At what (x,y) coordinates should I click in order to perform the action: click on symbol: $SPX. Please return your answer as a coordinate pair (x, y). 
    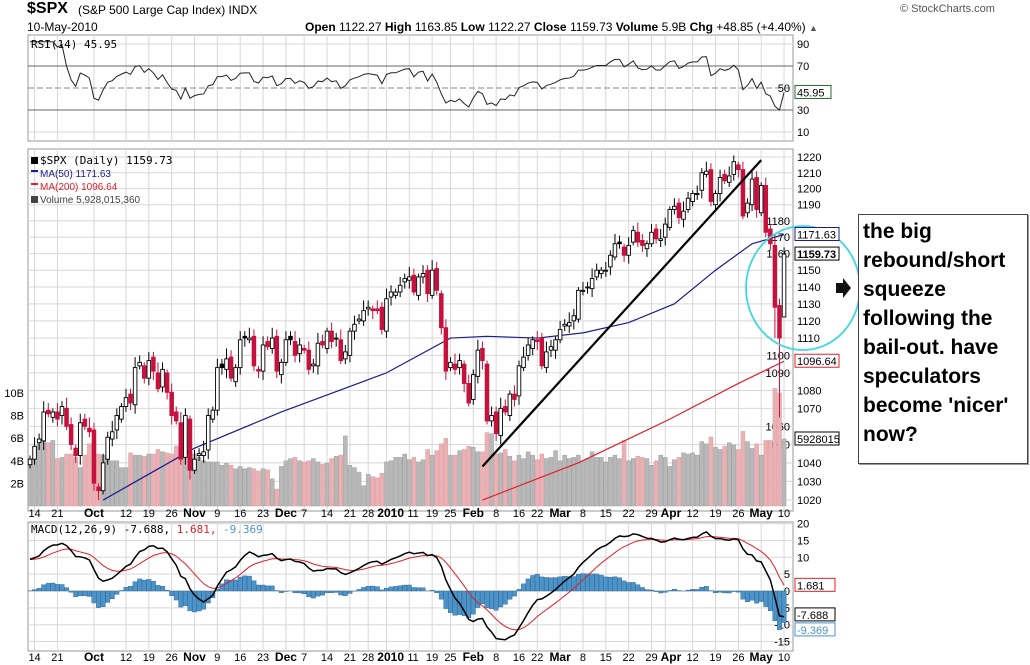
    Looking at the image, I should click on (47, 8).